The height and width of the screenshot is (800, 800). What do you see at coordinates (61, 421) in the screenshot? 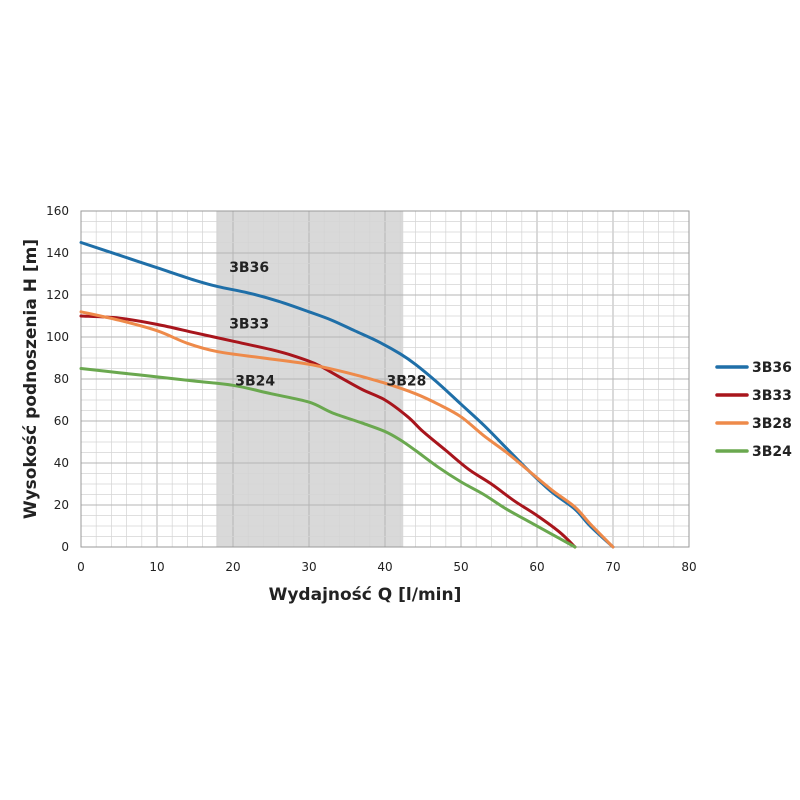
I see `y-tick-label: 60` at bounding box center [61, 421].